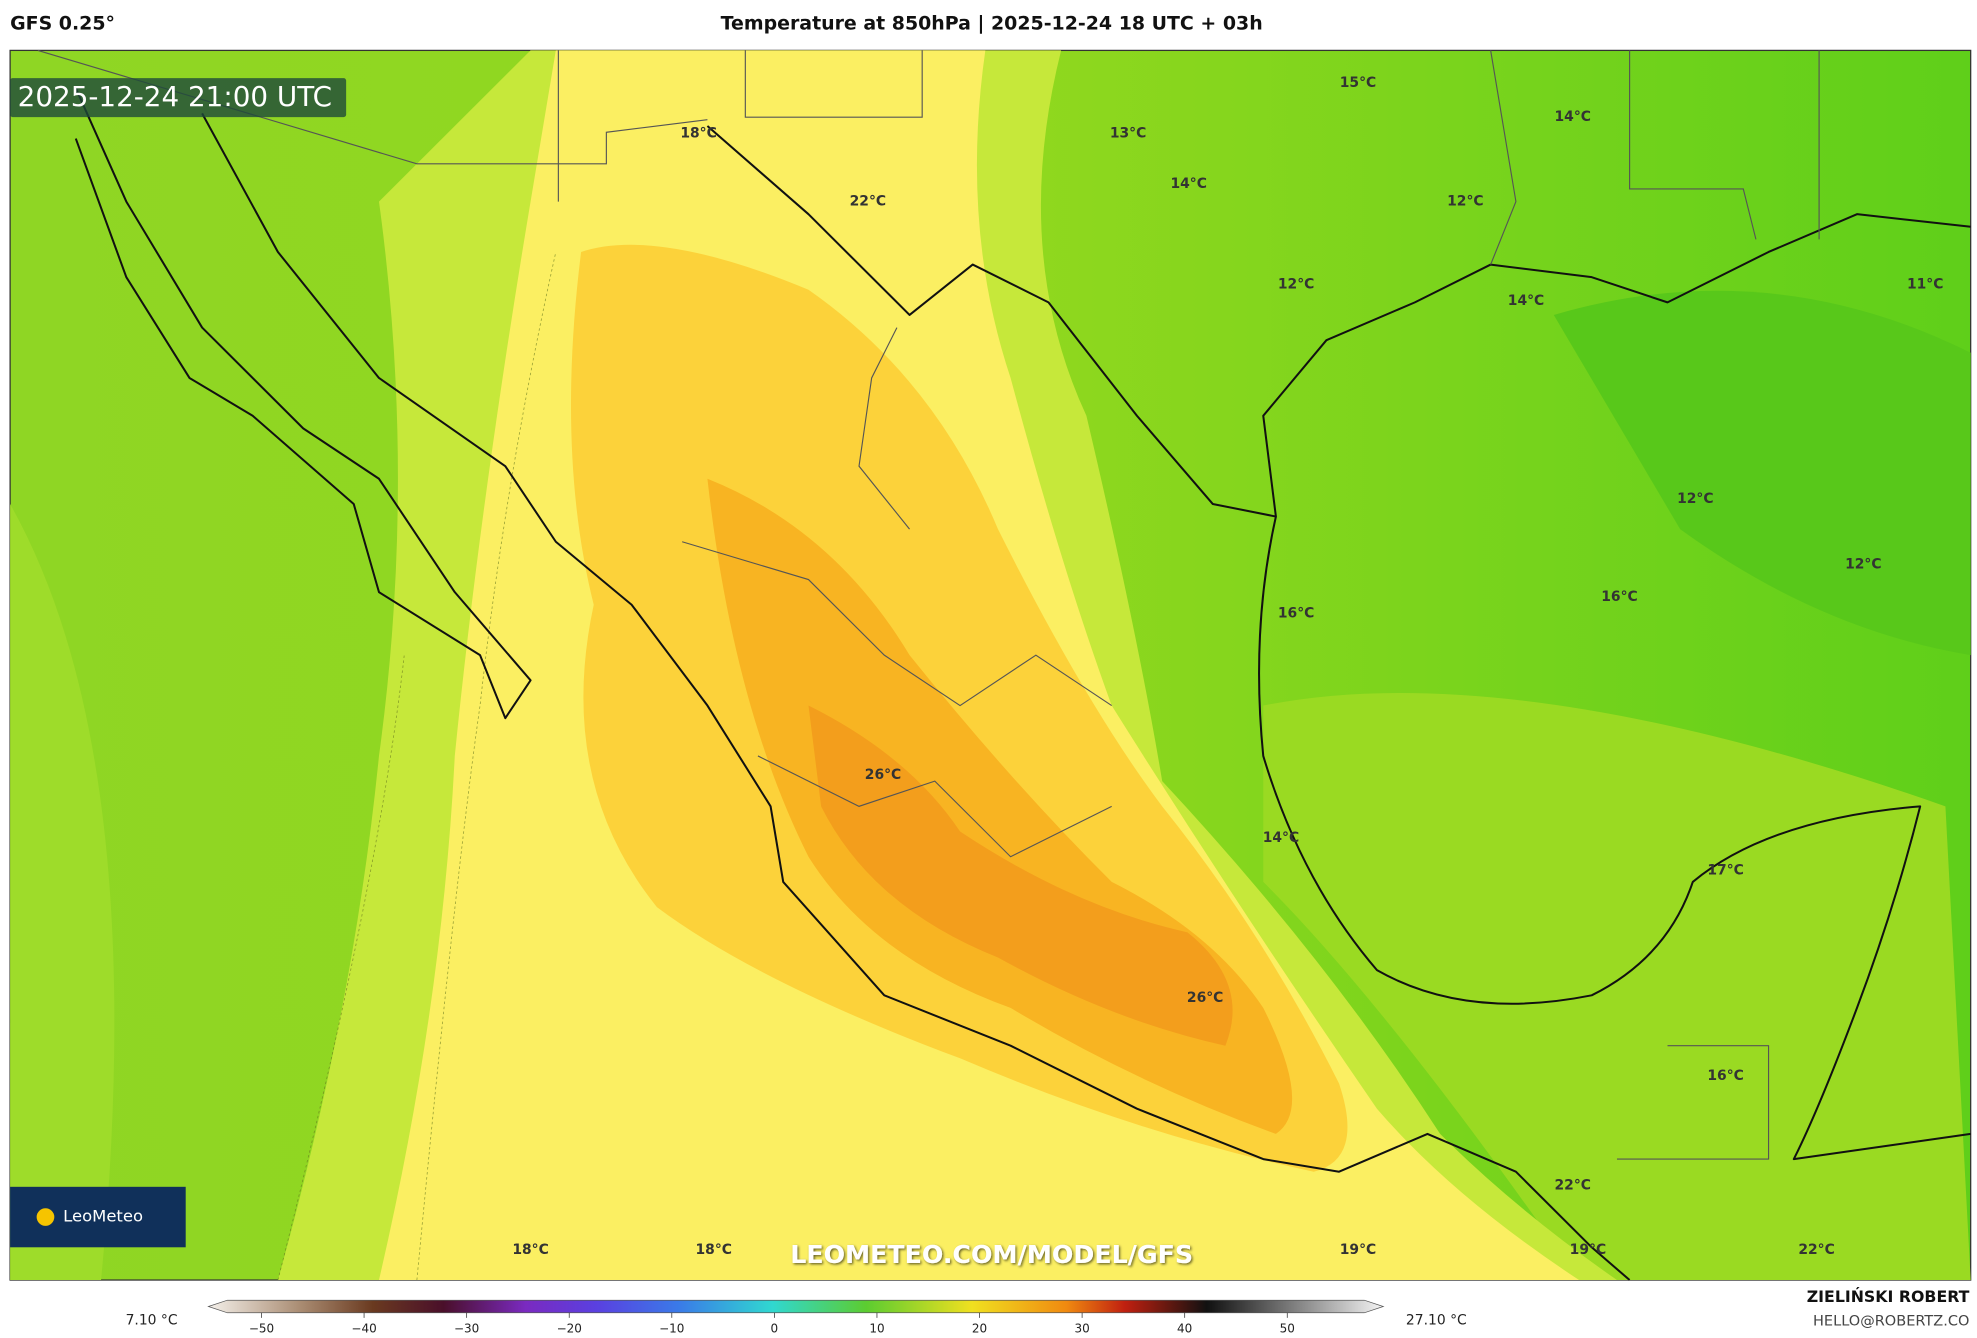  What do you see at coordinates (1725, 871) in the screenshot?
I see `isotherm-label: 17°C` at bounding box center [1725, 871].